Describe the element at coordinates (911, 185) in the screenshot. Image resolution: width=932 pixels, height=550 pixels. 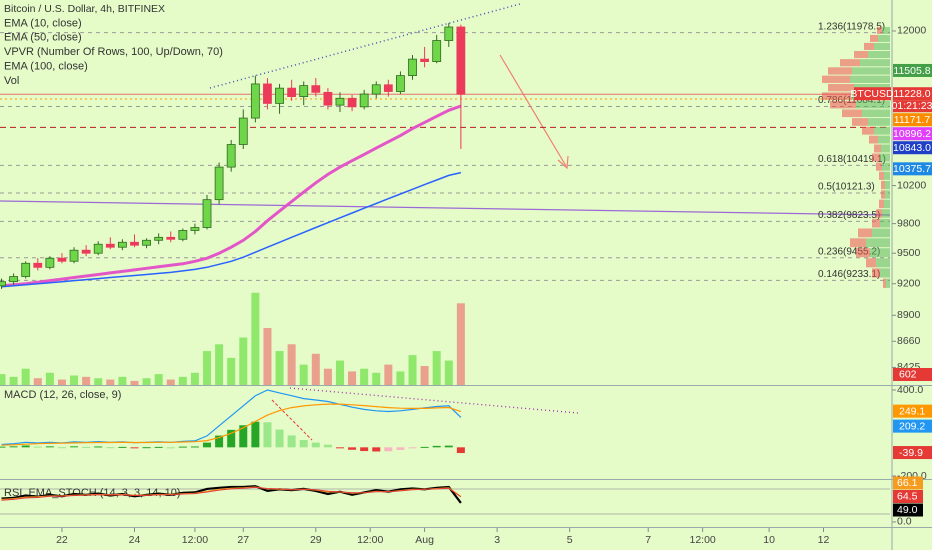
I see `y-tick-label: 10200` at that location.